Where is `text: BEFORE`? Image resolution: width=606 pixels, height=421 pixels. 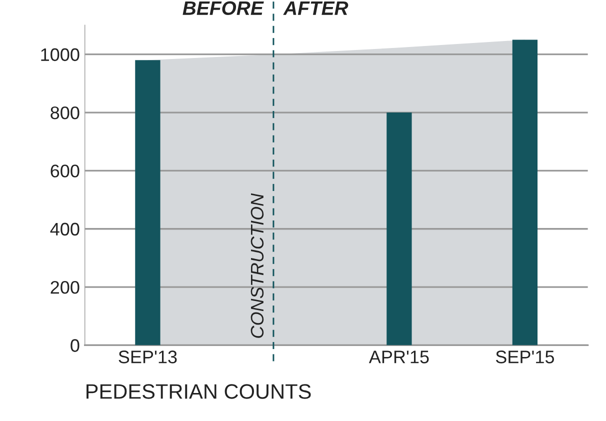 text: BEFORE is located at coordinates (223, 8).